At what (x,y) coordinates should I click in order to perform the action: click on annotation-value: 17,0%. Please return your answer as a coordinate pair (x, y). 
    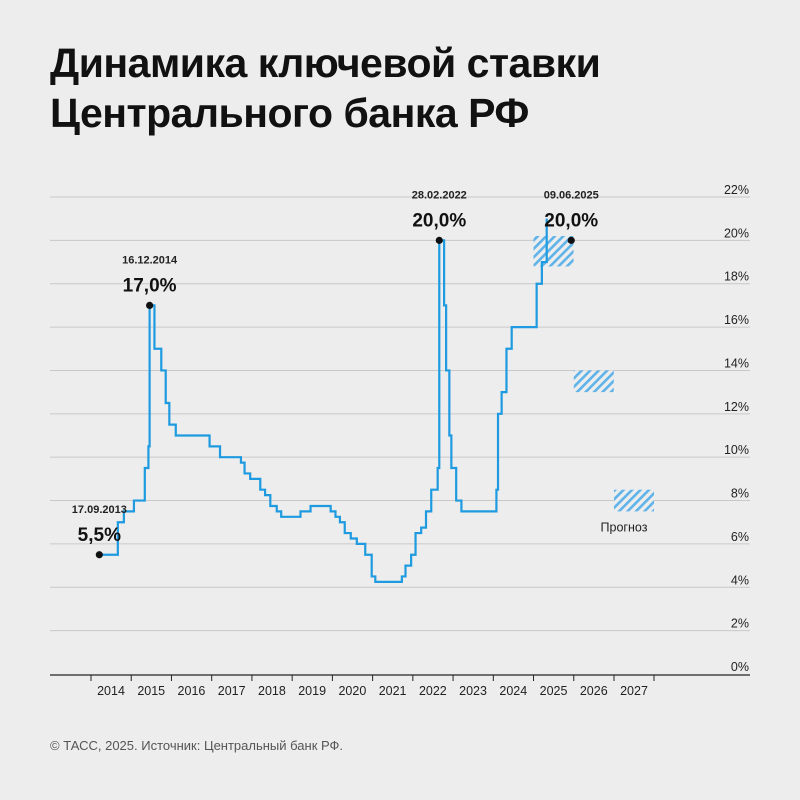
    Looking at the image, I should click on (150, 285).